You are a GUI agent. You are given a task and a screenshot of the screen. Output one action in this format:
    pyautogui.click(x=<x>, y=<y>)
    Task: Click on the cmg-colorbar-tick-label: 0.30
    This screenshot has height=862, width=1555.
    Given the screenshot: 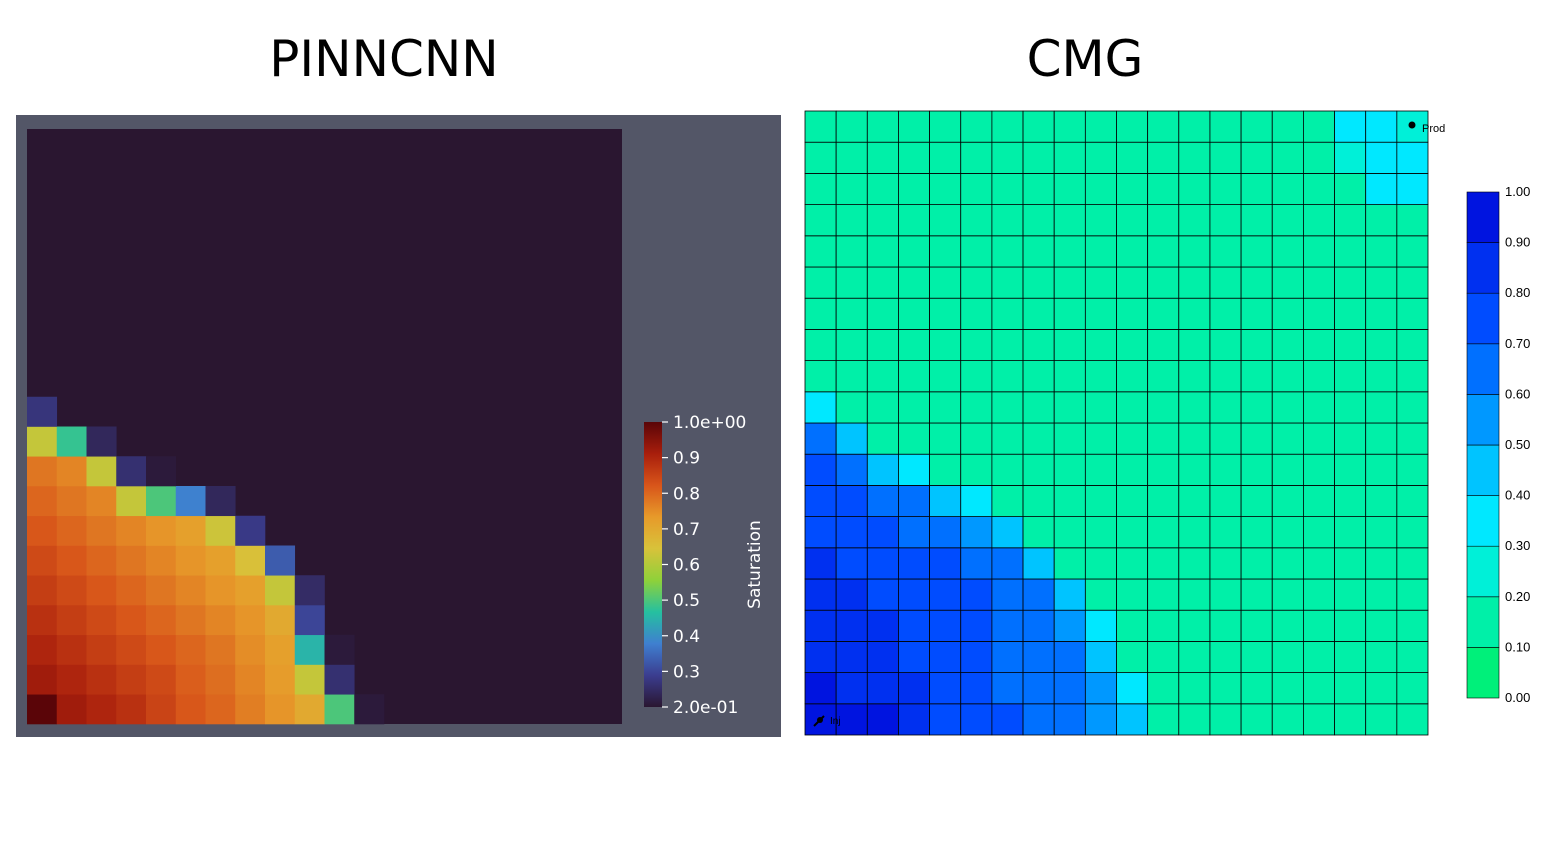 What is the action you would take?
    pyautogui.click(x=1517, y=545)
    